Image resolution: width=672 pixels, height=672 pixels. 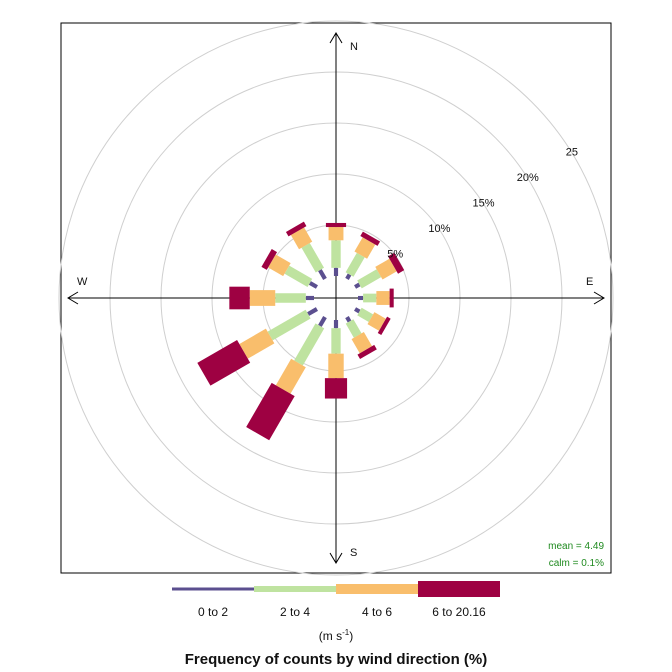 I want to click on north-arrowhead, so click(x=336, y=38).